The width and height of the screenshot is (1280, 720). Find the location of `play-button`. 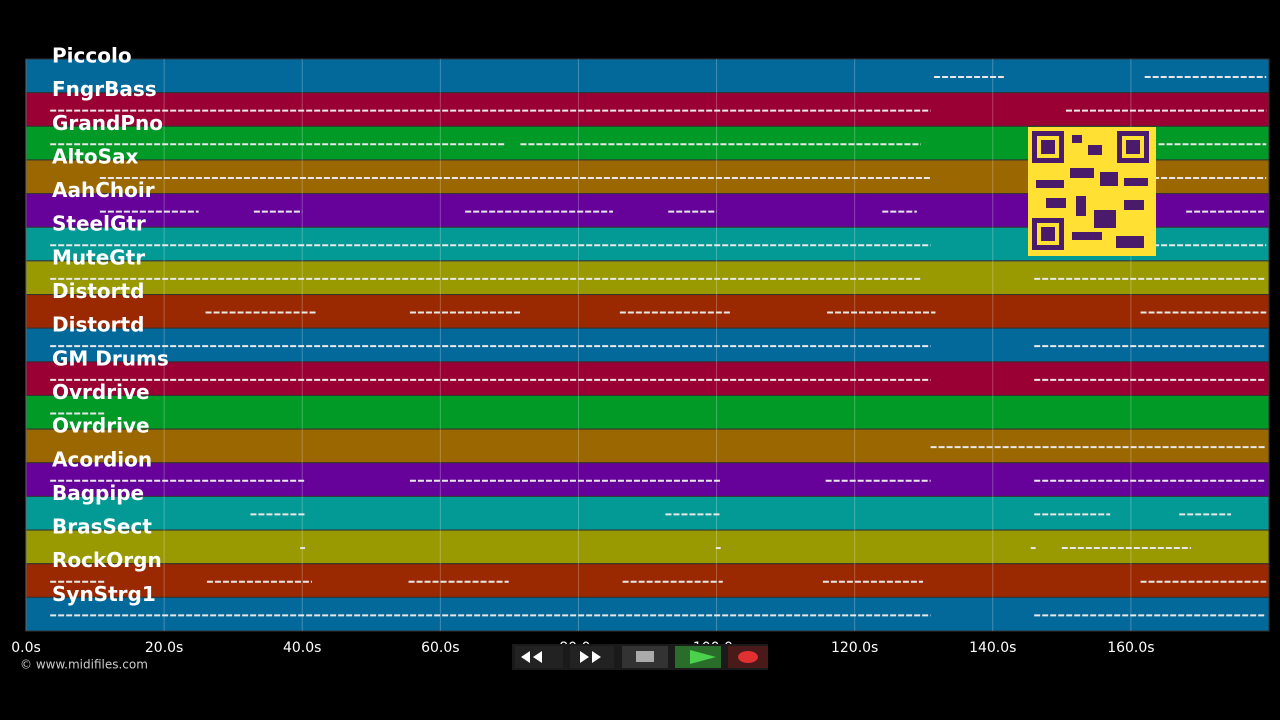

play-button is located at coordinates (698, 657).